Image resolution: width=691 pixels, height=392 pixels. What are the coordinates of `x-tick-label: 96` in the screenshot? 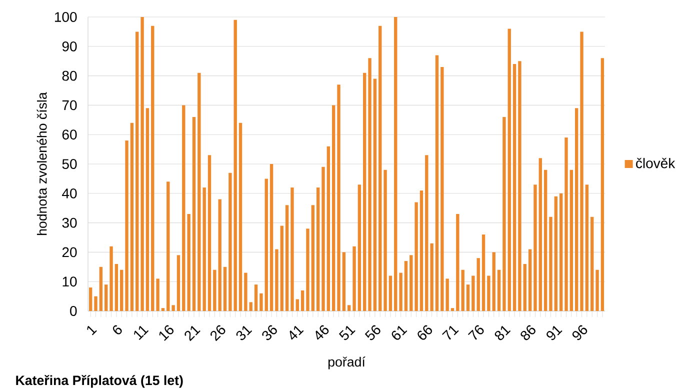 It's located at (580, 332).